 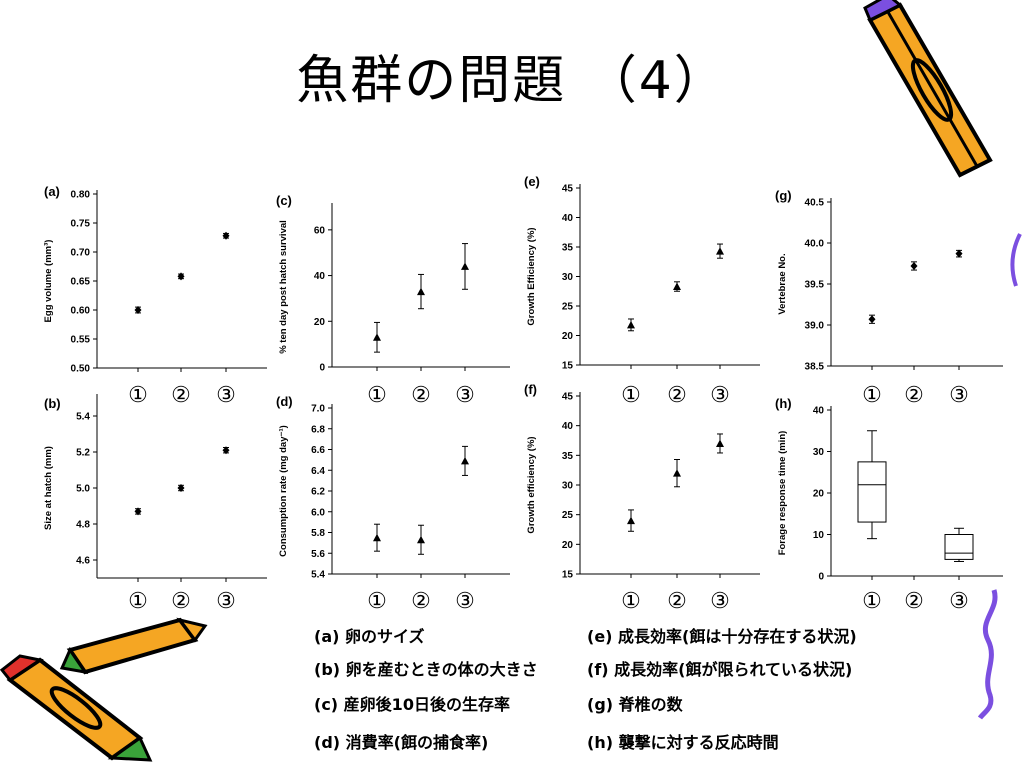 I want to click on y-tick-label-f: 20, so click(x=568, y=545).